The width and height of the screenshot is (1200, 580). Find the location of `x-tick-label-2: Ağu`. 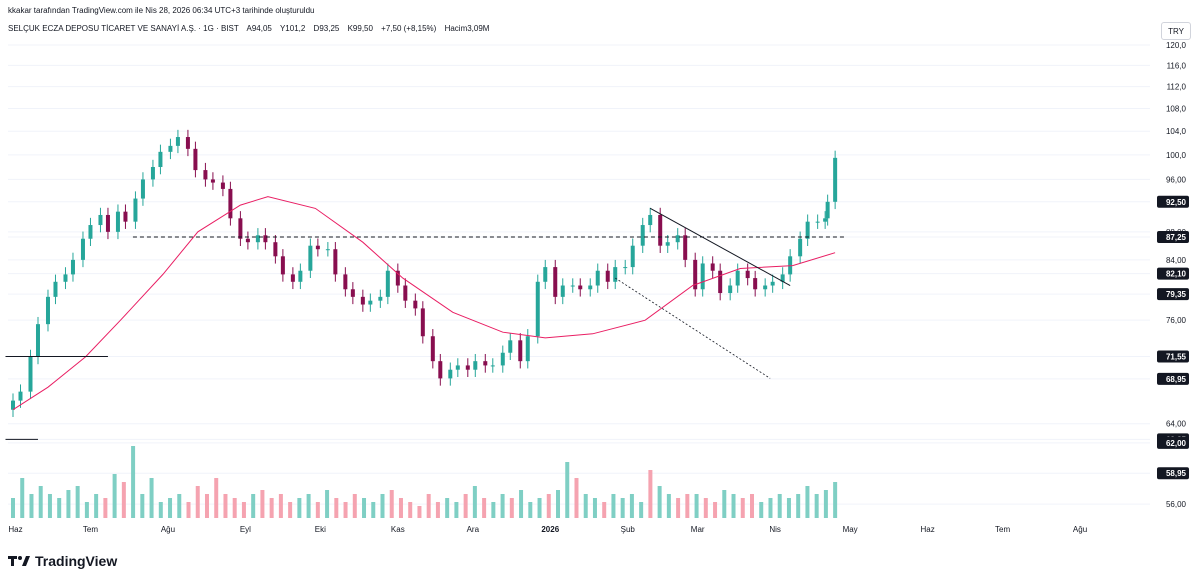

x-tick-label-2: Ağu is located at coordinates (168, 529).